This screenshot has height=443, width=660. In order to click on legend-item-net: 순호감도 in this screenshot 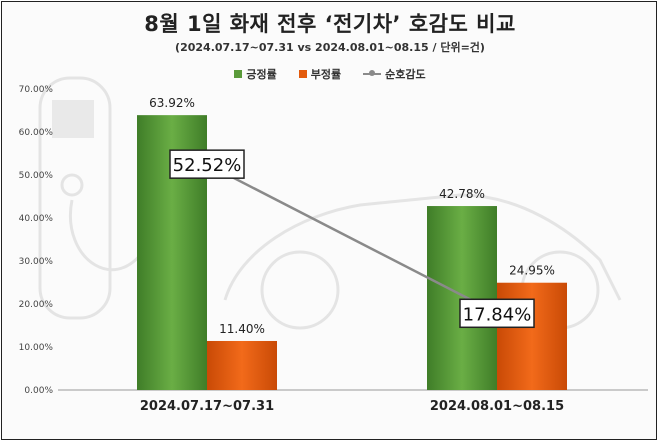, I will do `click(394, 74)`.